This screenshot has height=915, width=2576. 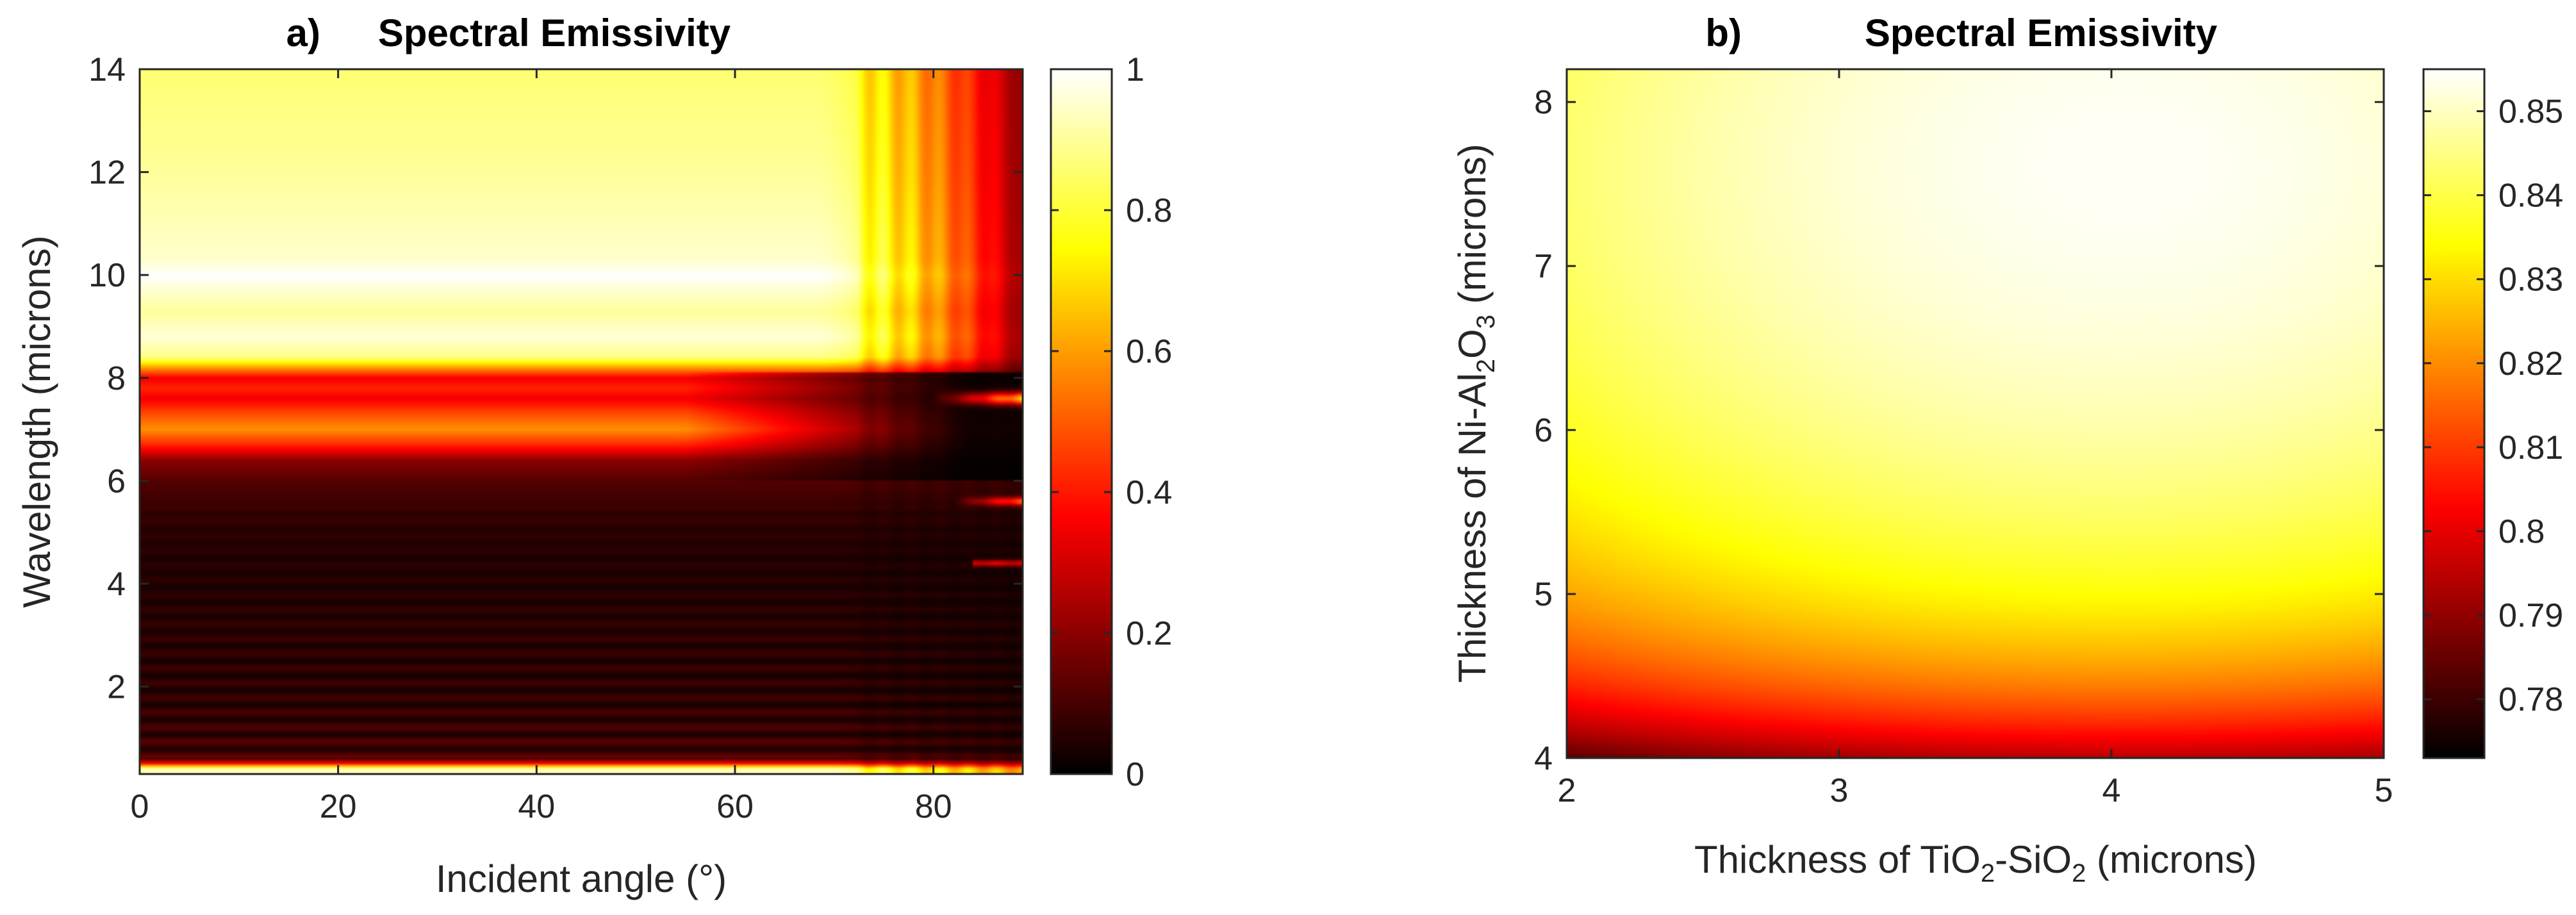 I want to click on panel-a-colorbar-tick-label: 0.8, so click(x=1149, y=210).